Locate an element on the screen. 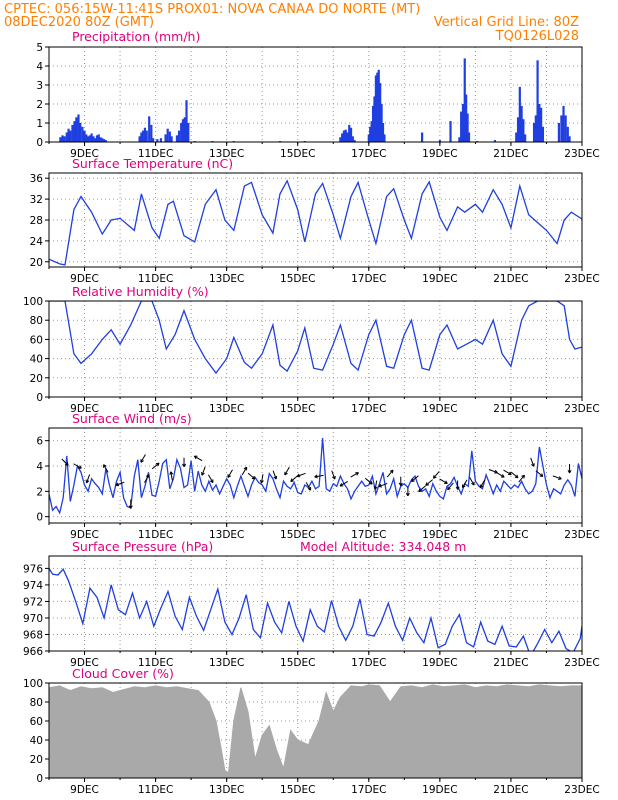 Image resolution: width=618 pixels, height=800 pixels. precip-ytick-label: 3 is located at coordinates (39, 86).